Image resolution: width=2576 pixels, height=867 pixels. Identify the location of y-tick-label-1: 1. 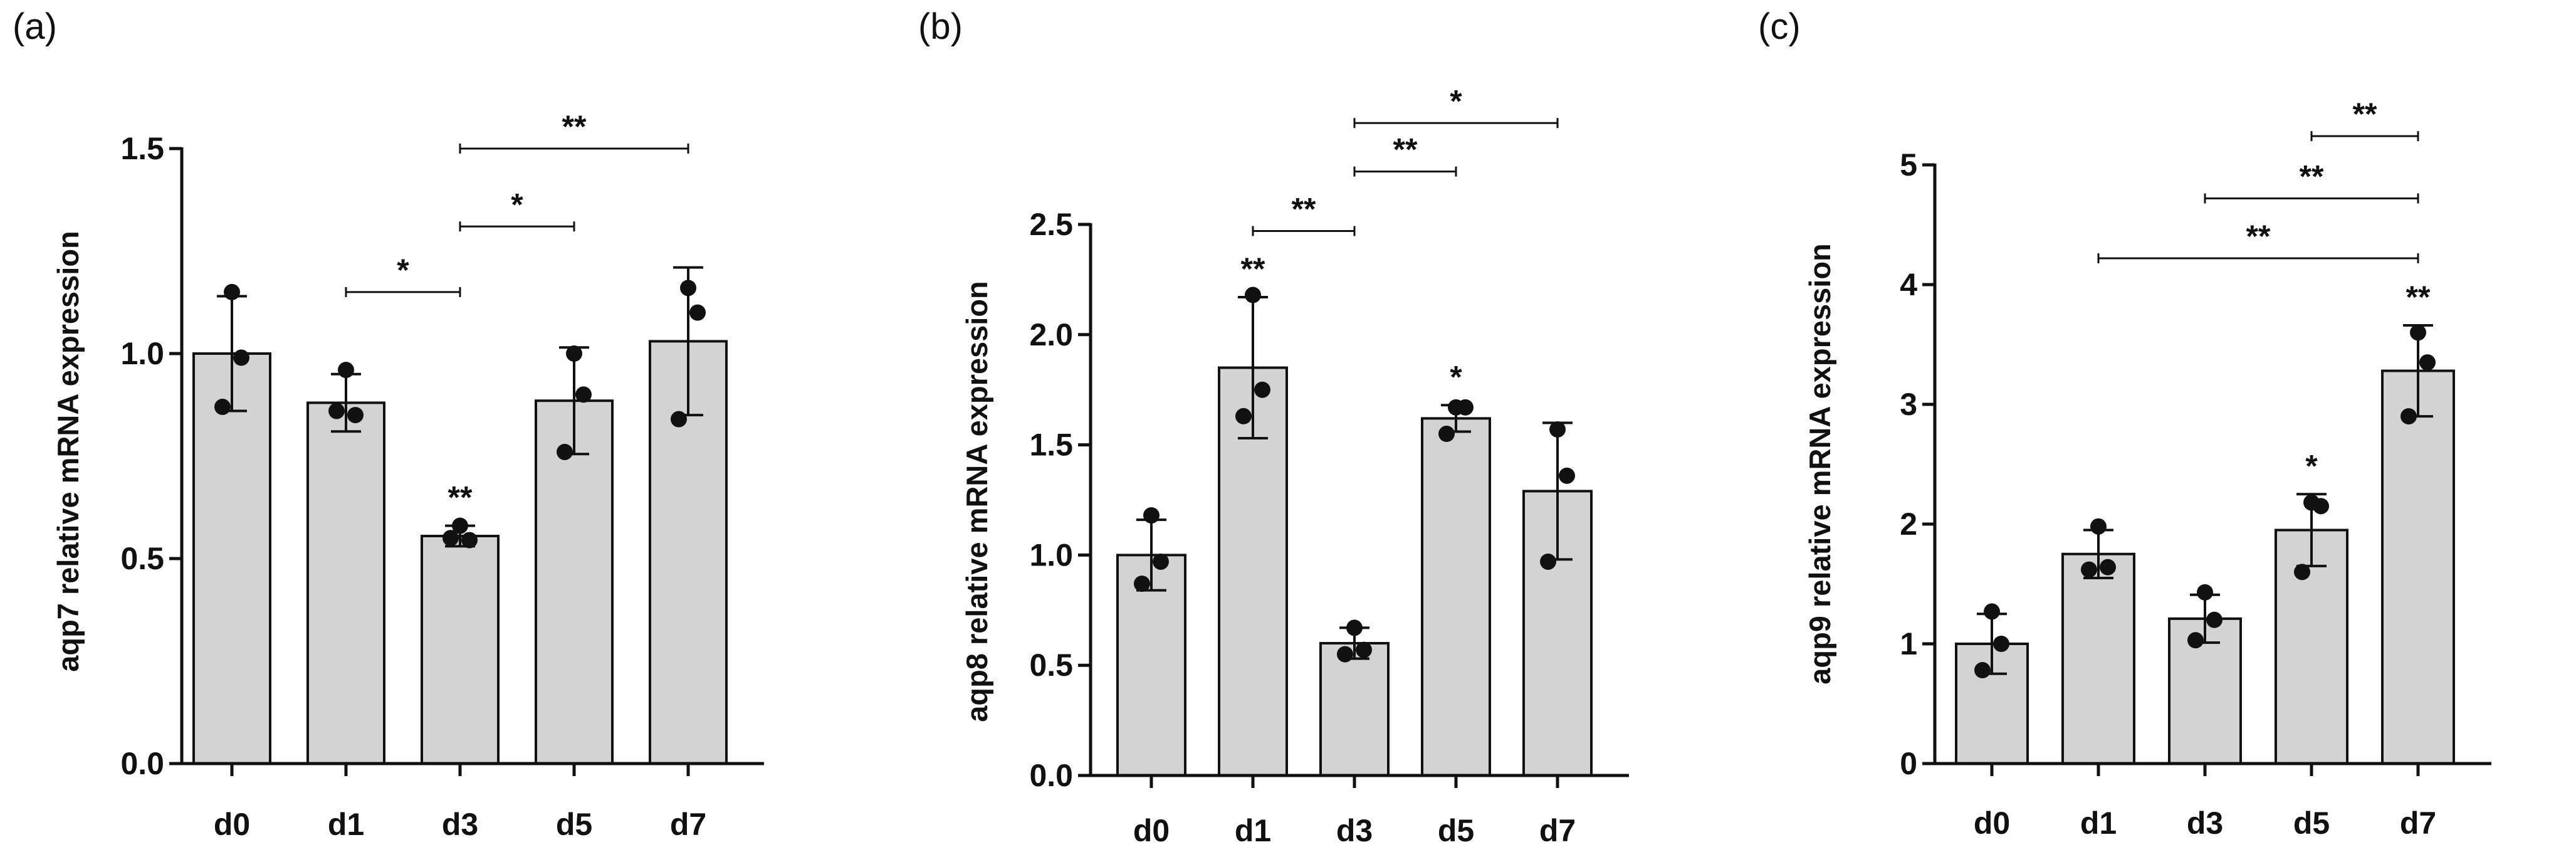
(1908, 643).